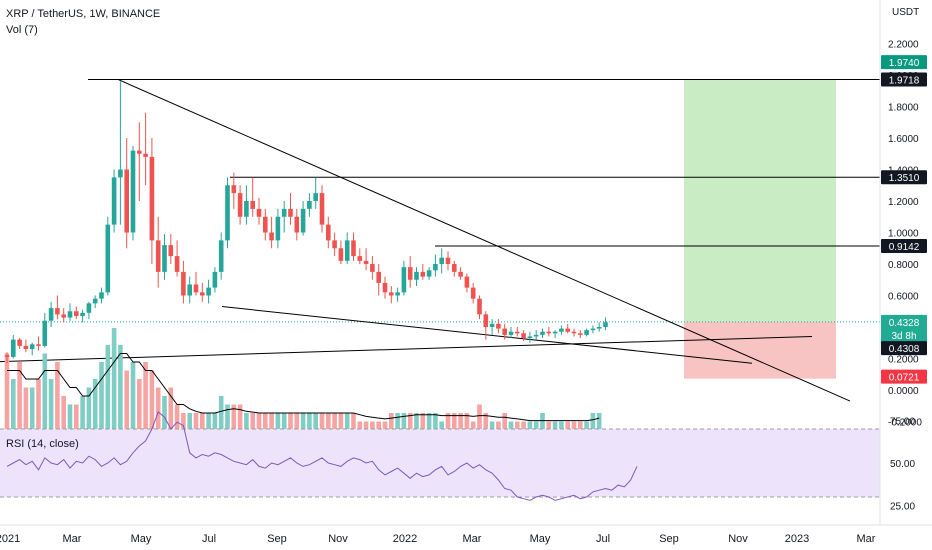 This screenshot has height=550, width=932. I want to click on descending-support-line, so click(487, 335).